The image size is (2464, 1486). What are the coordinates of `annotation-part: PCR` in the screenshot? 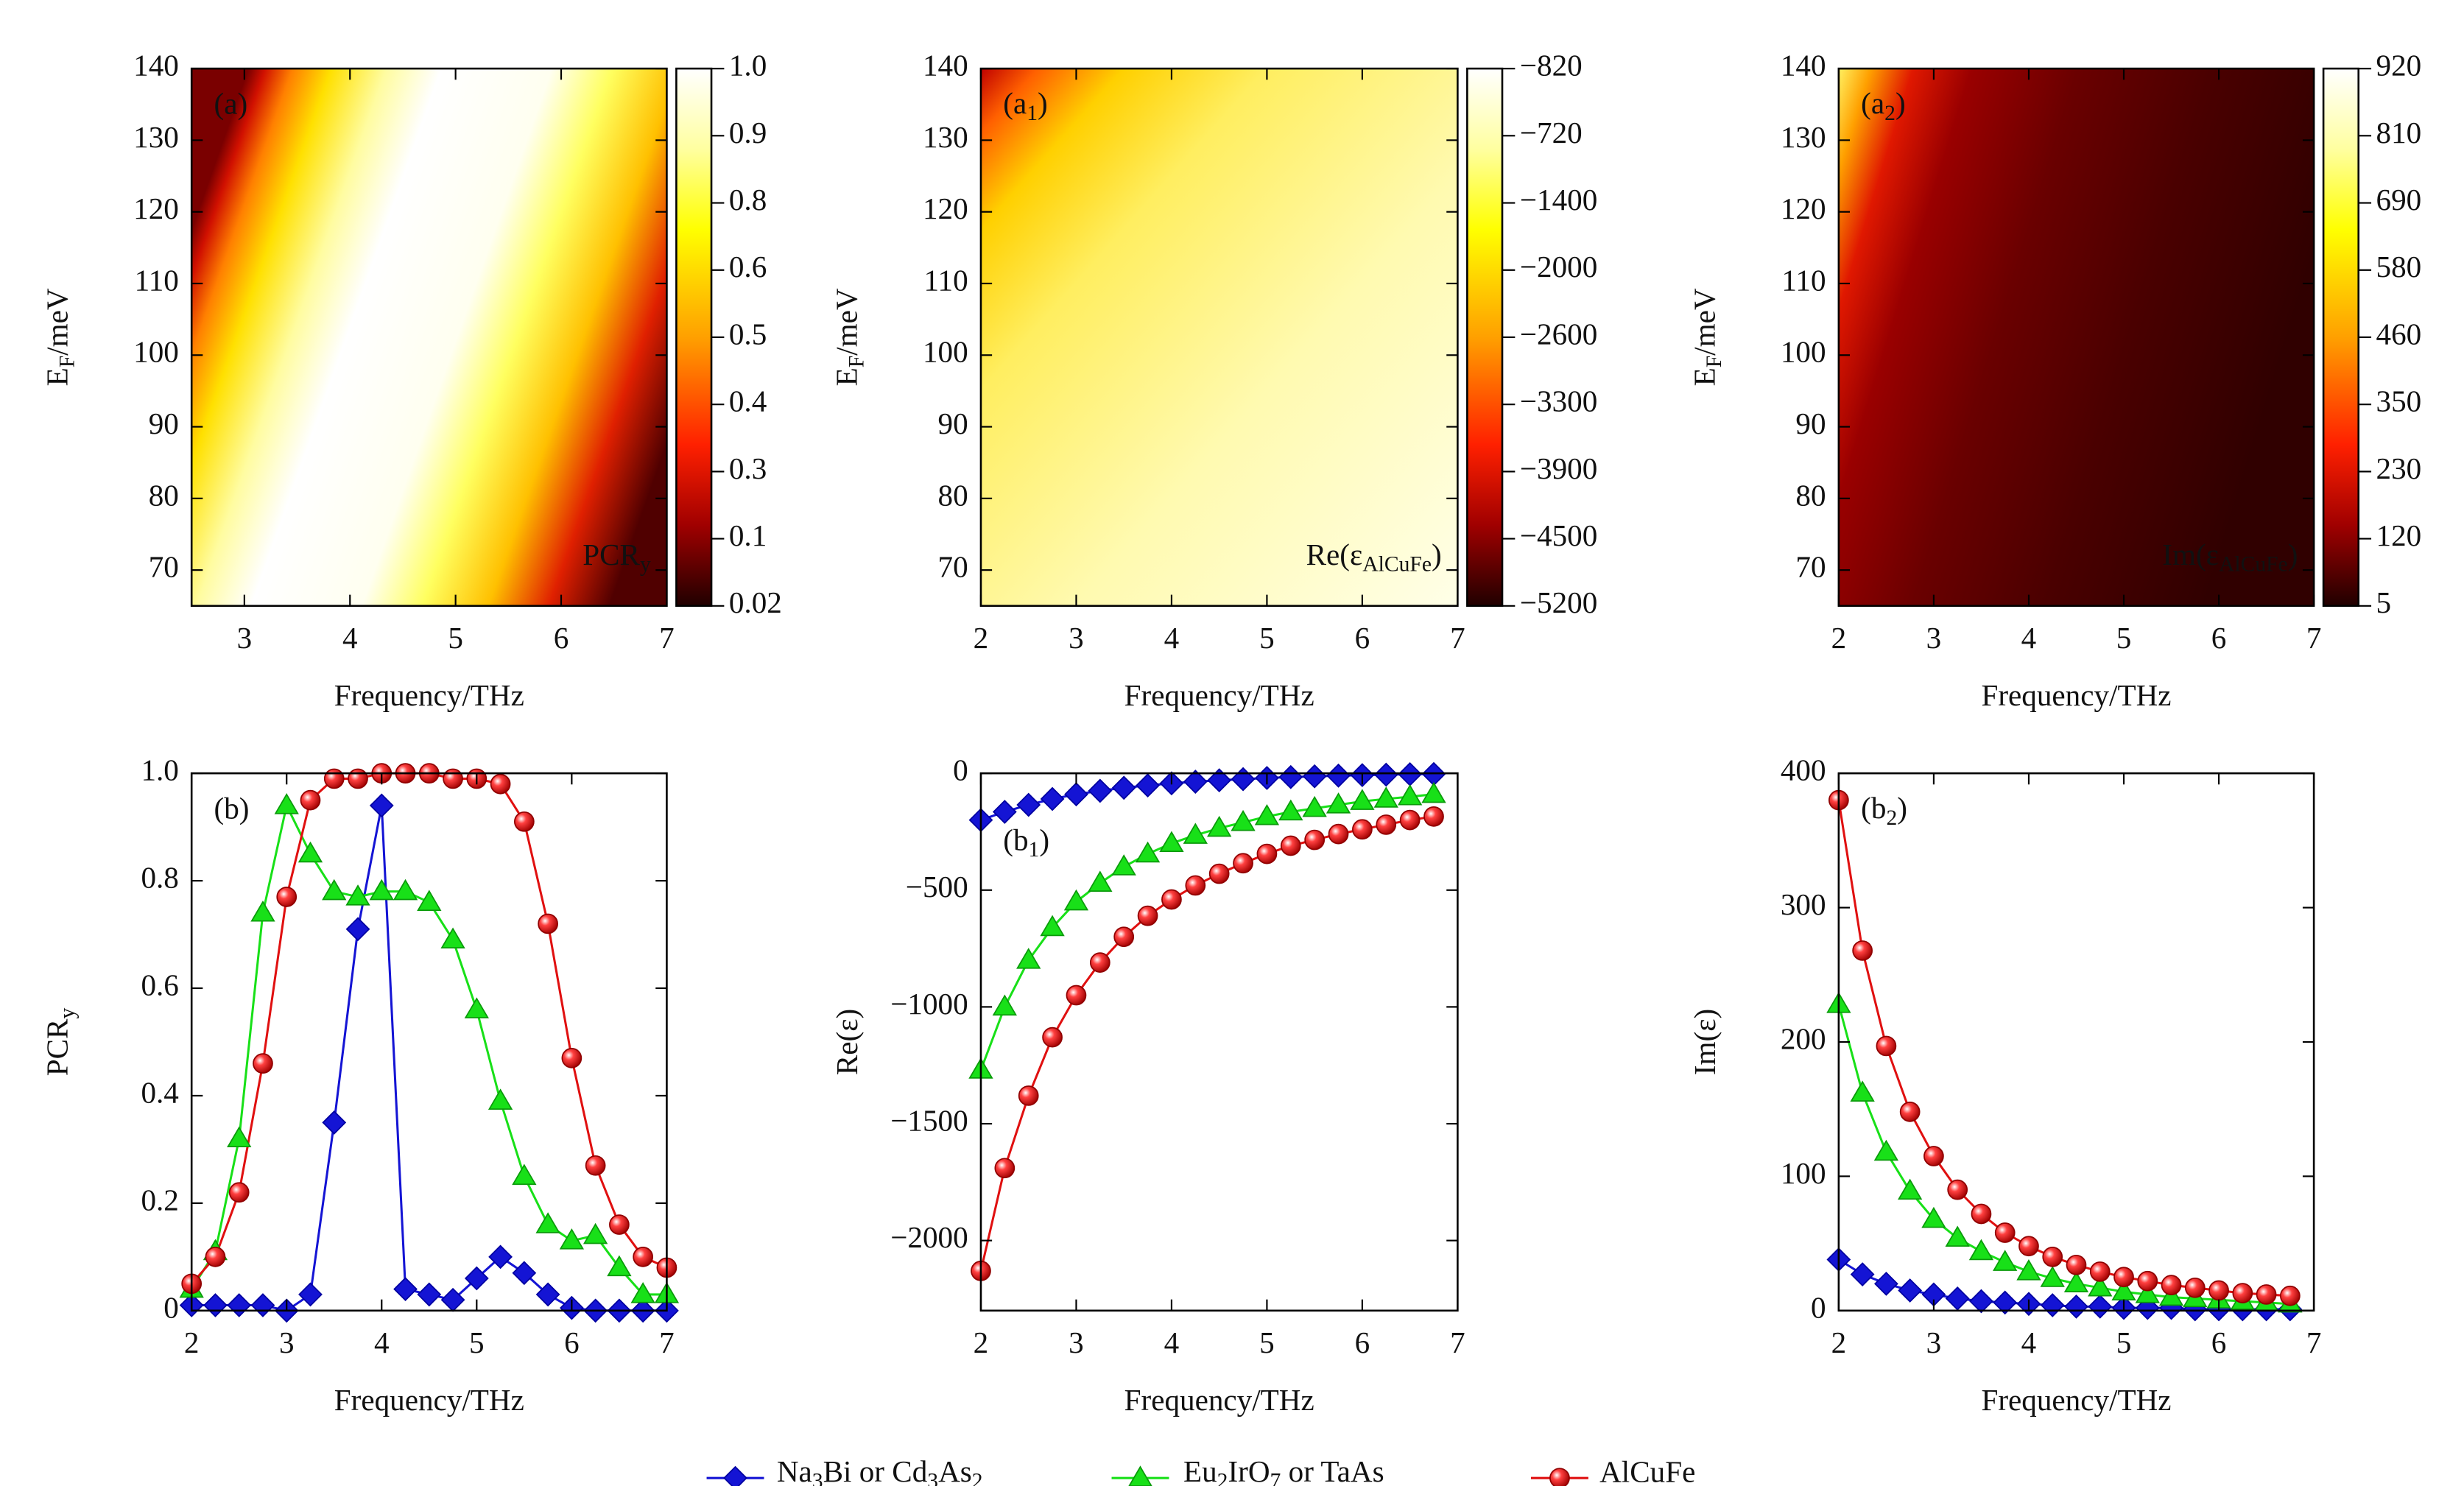 It's located at (611, 554).